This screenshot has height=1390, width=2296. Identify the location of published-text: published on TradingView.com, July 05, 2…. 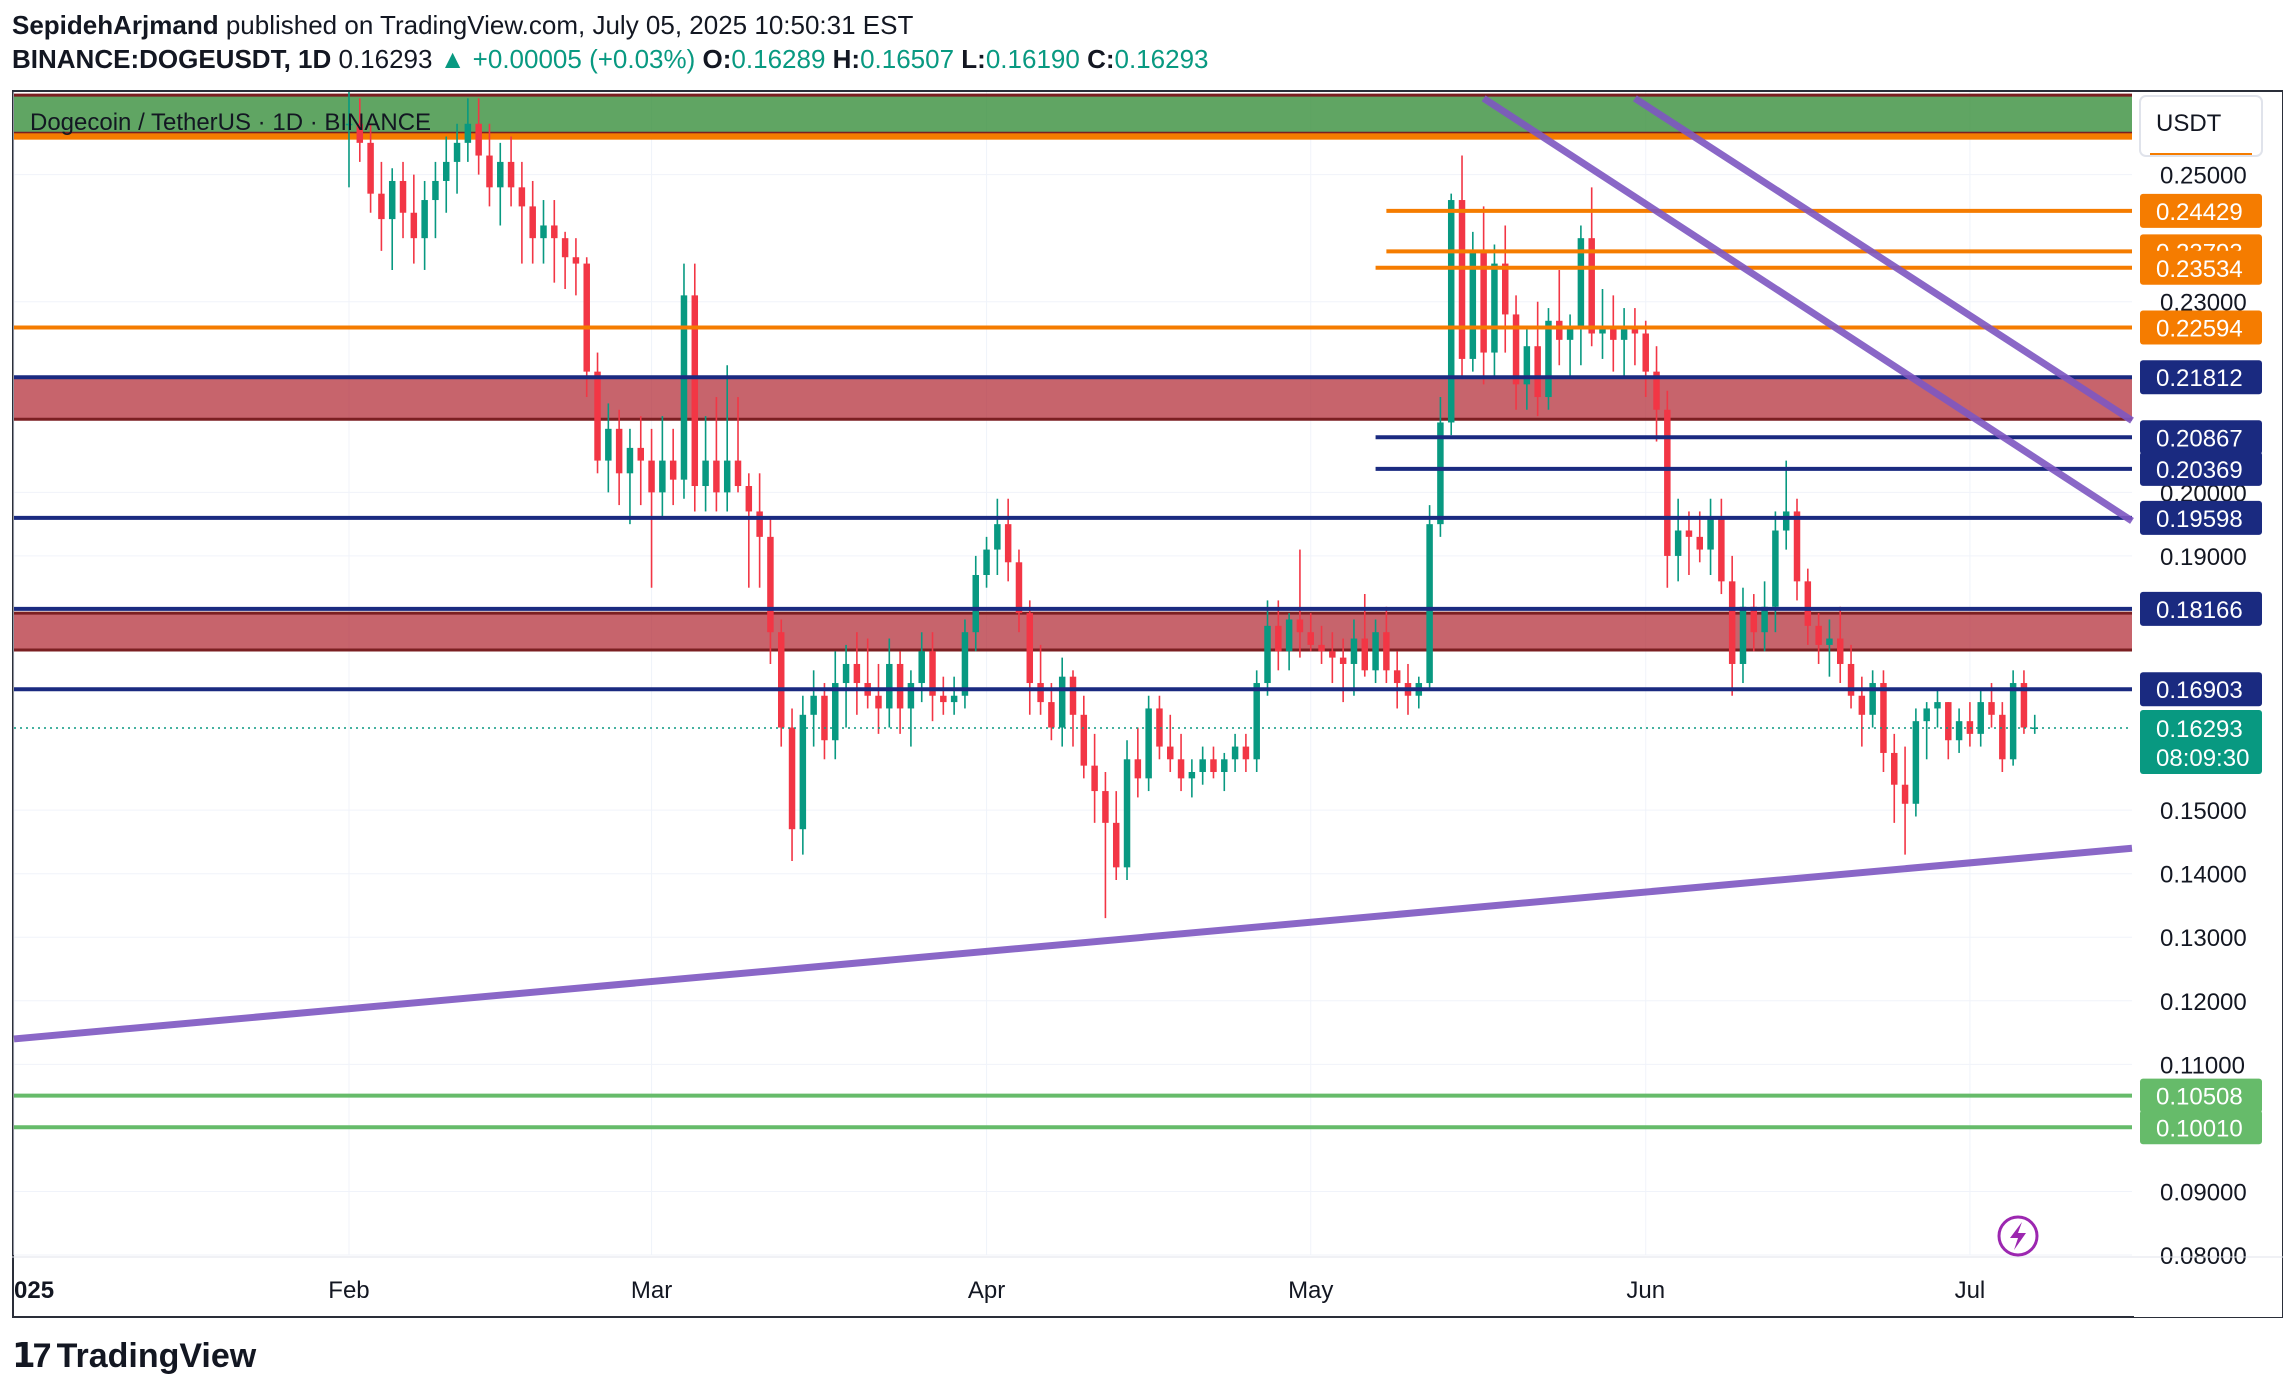
(569, 25).